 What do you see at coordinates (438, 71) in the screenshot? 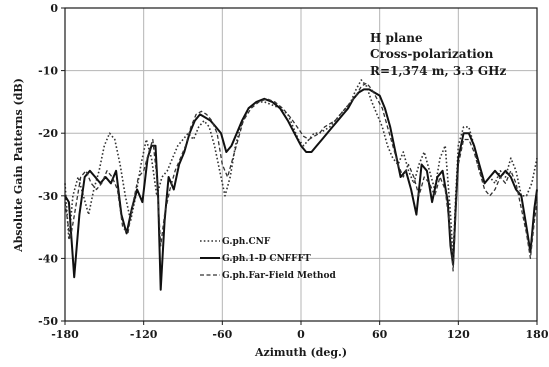
I see `annotation-line-3: R=1,374 m, 3.3 GHz` at bounding box center [438, 71].